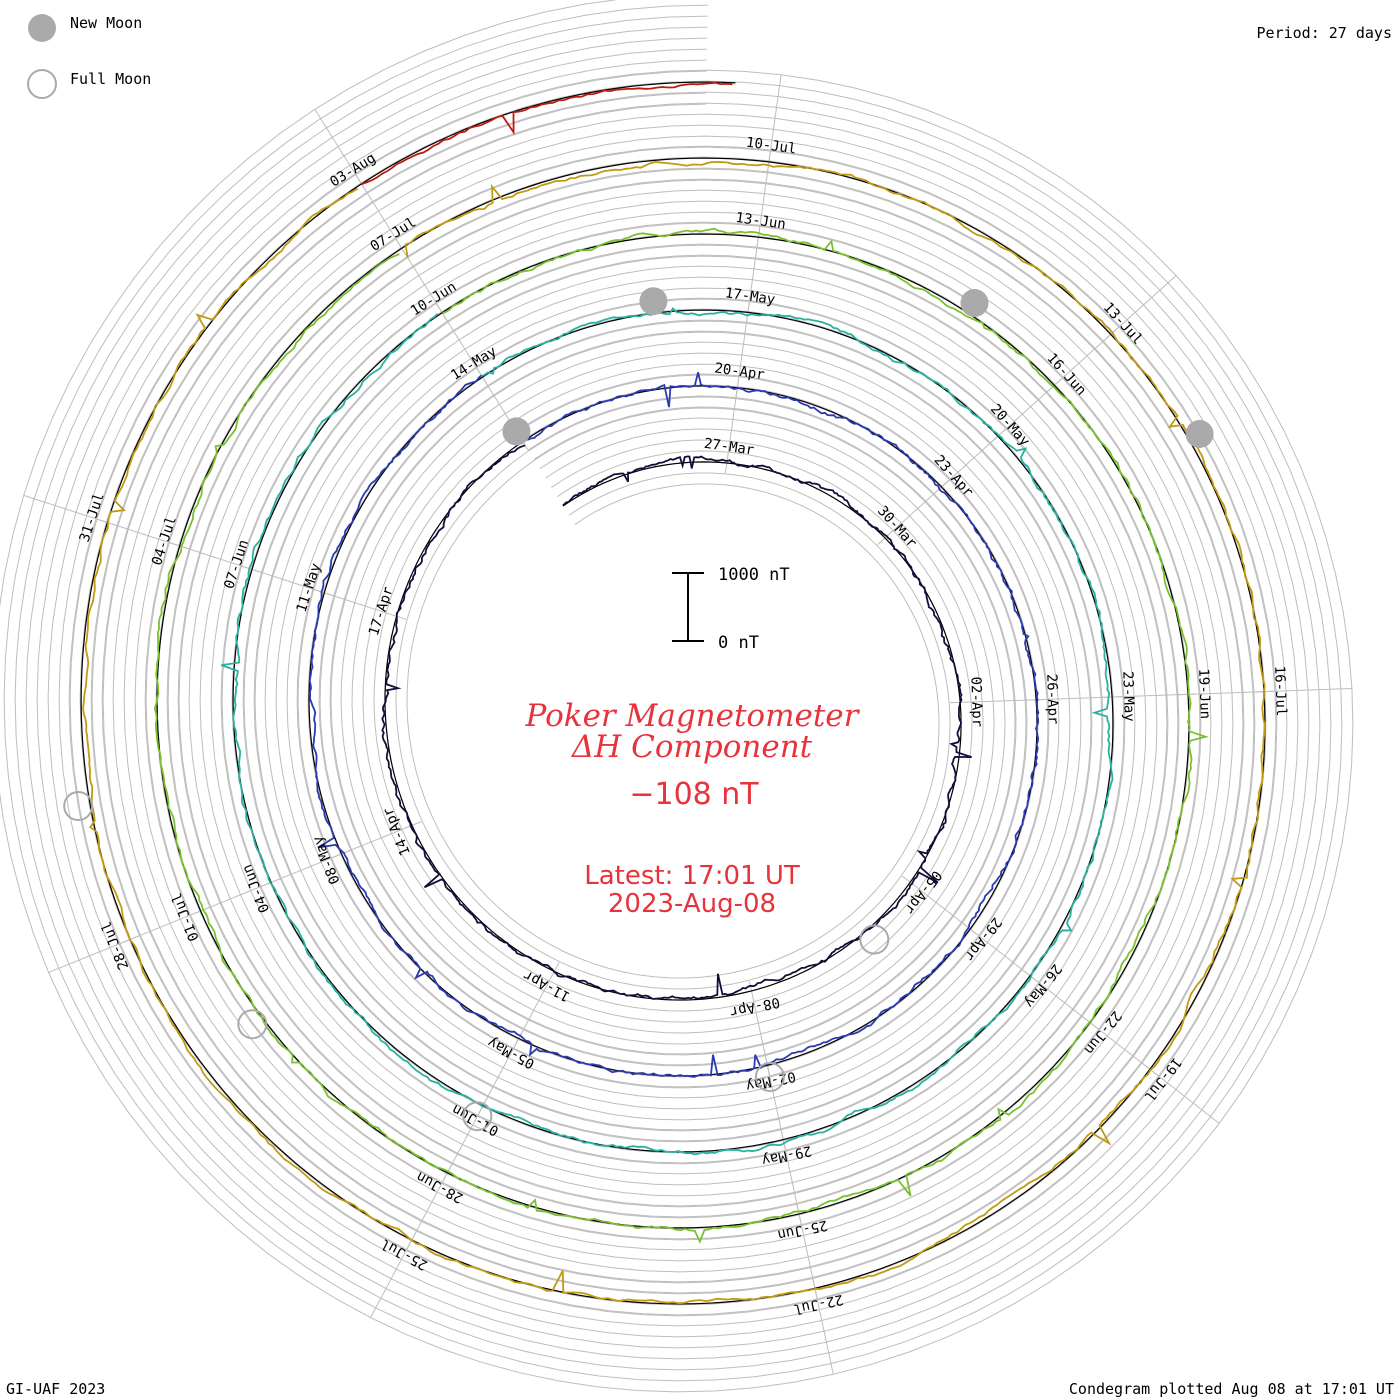 This screenshot has width=1400, height=1400. What do you see at coordinates (110, 79) in the screenshot?
I see `full-moon-label: Full Moon` at bounding box center [110, 79].